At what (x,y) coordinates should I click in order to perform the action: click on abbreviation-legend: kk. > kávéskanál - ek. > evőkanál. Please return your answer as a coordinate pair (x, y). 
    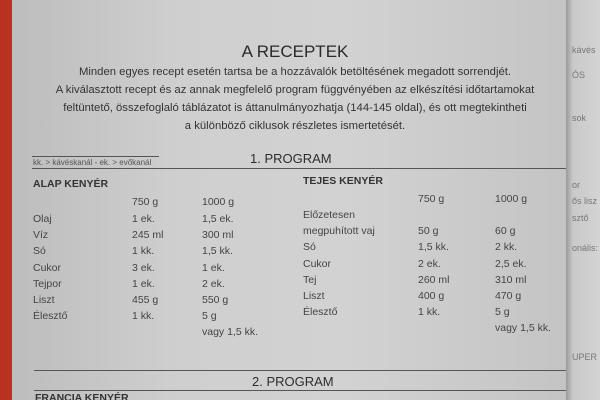
    Looking at the image, I should click on (92, 162).